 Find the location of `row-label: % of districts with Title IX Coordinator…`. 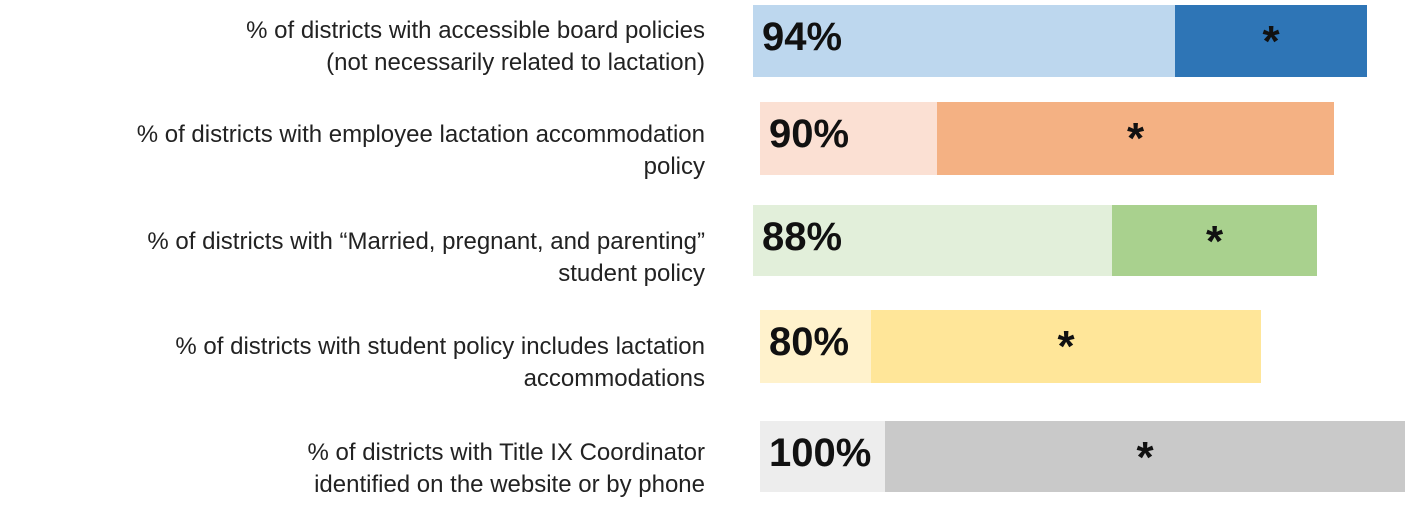

row-label: % of districts with Title IX Coordinator… is located at coordinates (506, 469).